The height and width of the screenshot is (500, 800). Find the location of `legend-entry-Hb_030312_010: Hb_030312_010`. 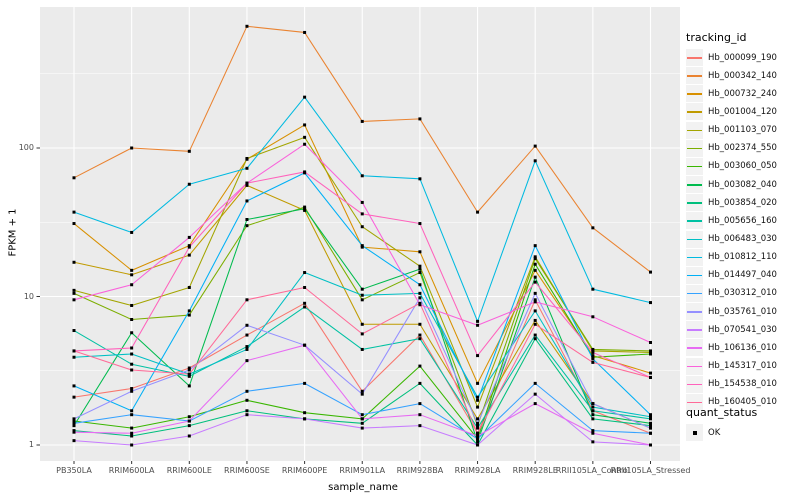

legend-entry-Hb_030312_010: Hb_030312_010 is located at coordinates (731, 293).